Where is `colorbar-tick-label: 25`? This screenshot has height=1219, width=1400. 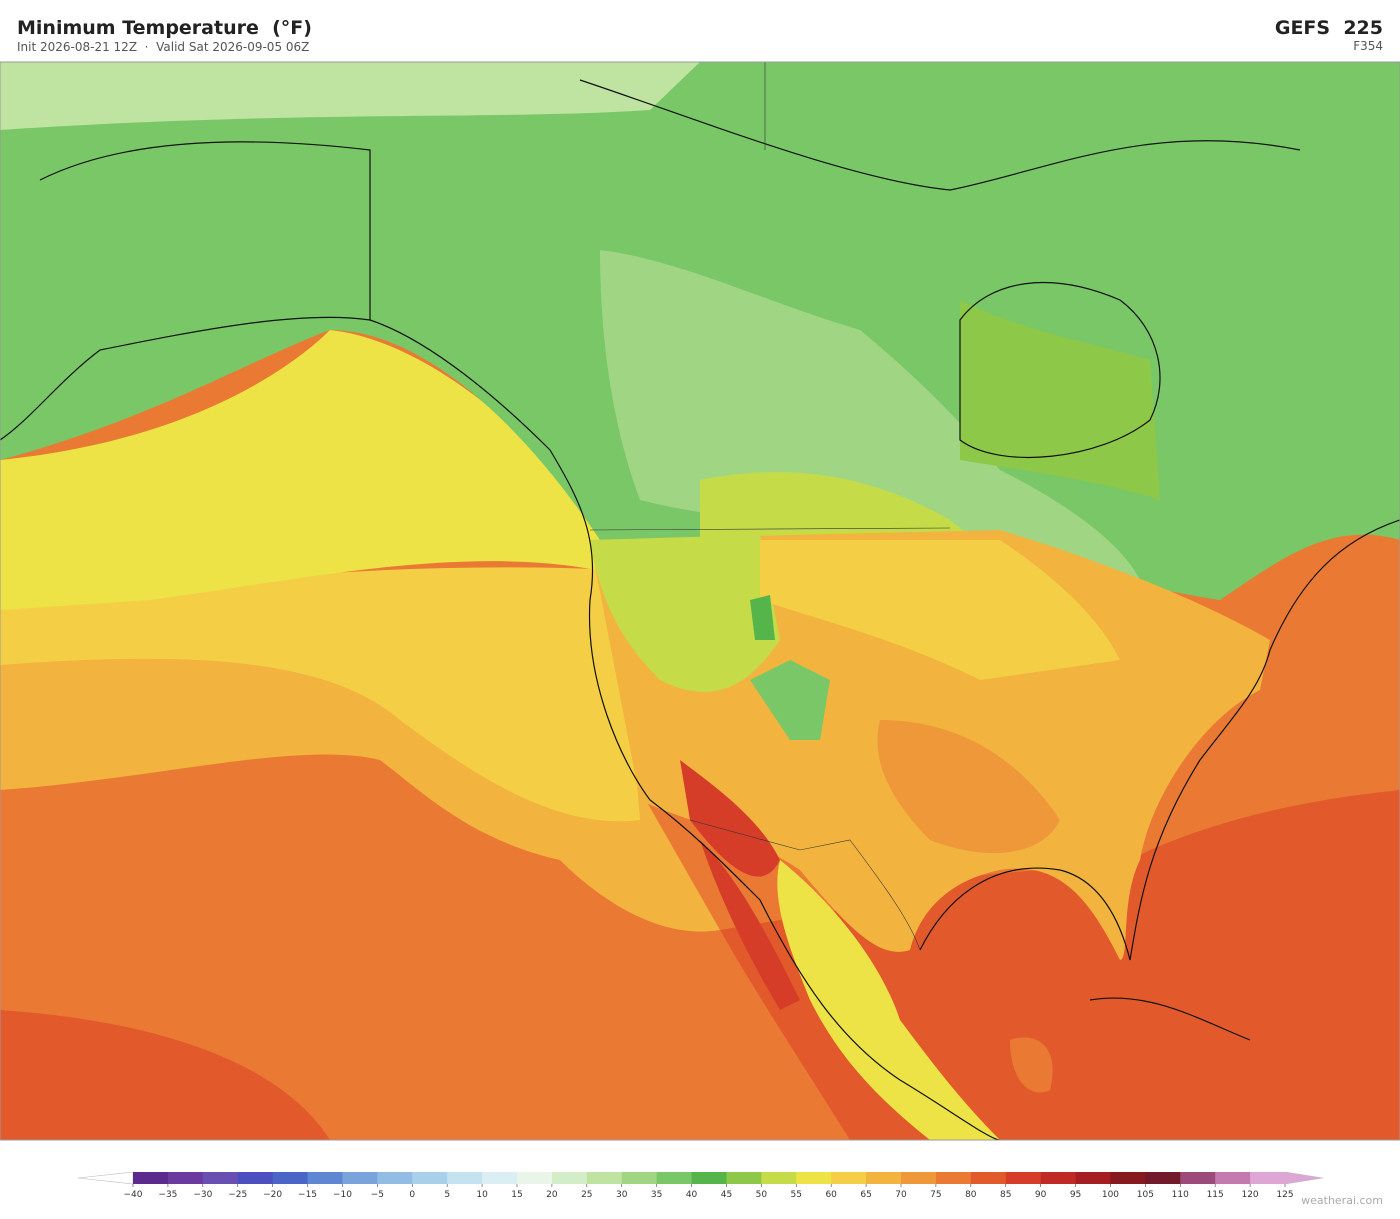 colorbar-tick-label: 25 is located at coordinates (586, 1195).